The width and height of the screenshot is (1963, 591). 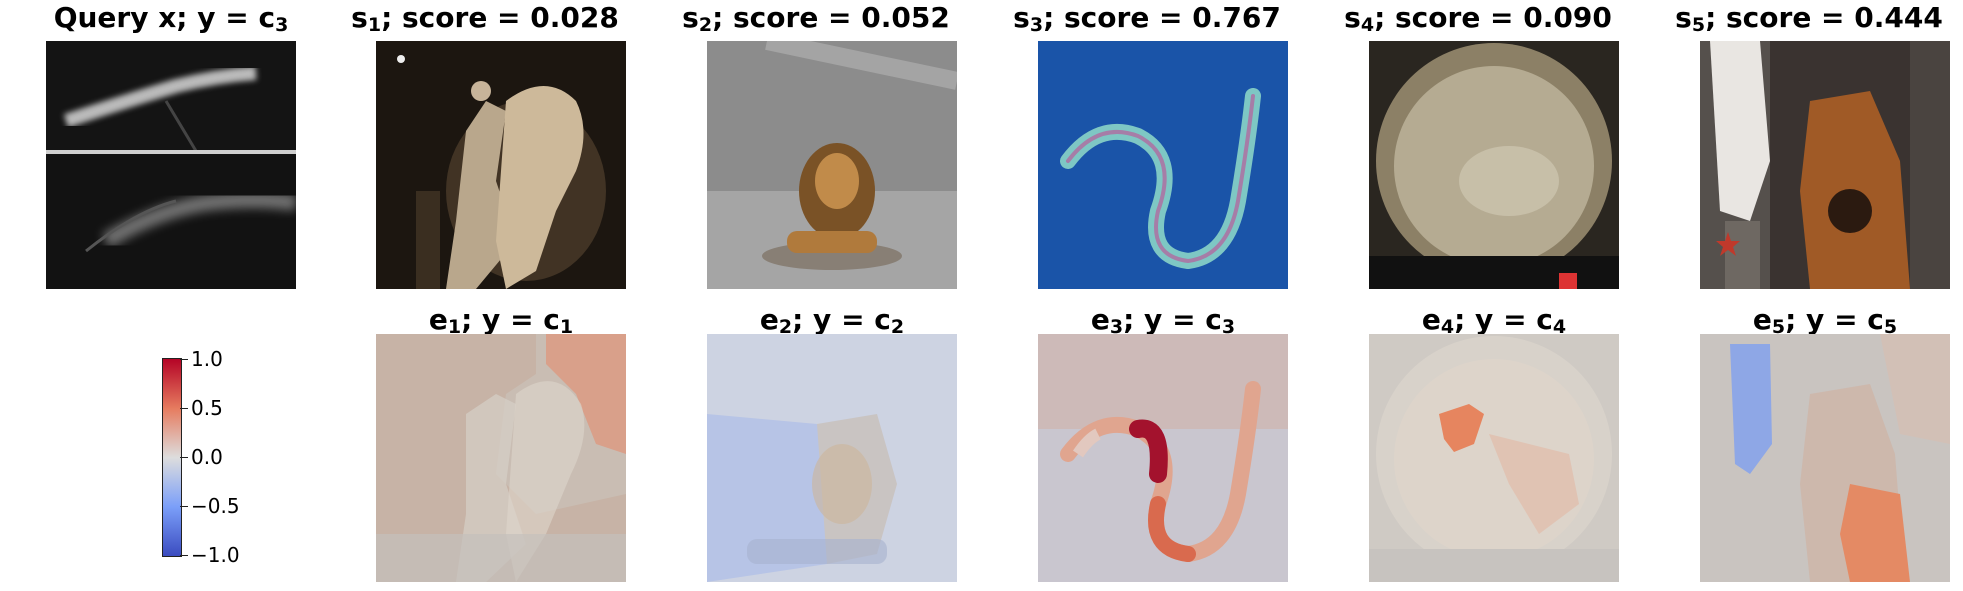 What do you see at coordinates (134, 17) in the screenshot?
I see `query-title-main: Query x; y` at bounding box center [134, 17].